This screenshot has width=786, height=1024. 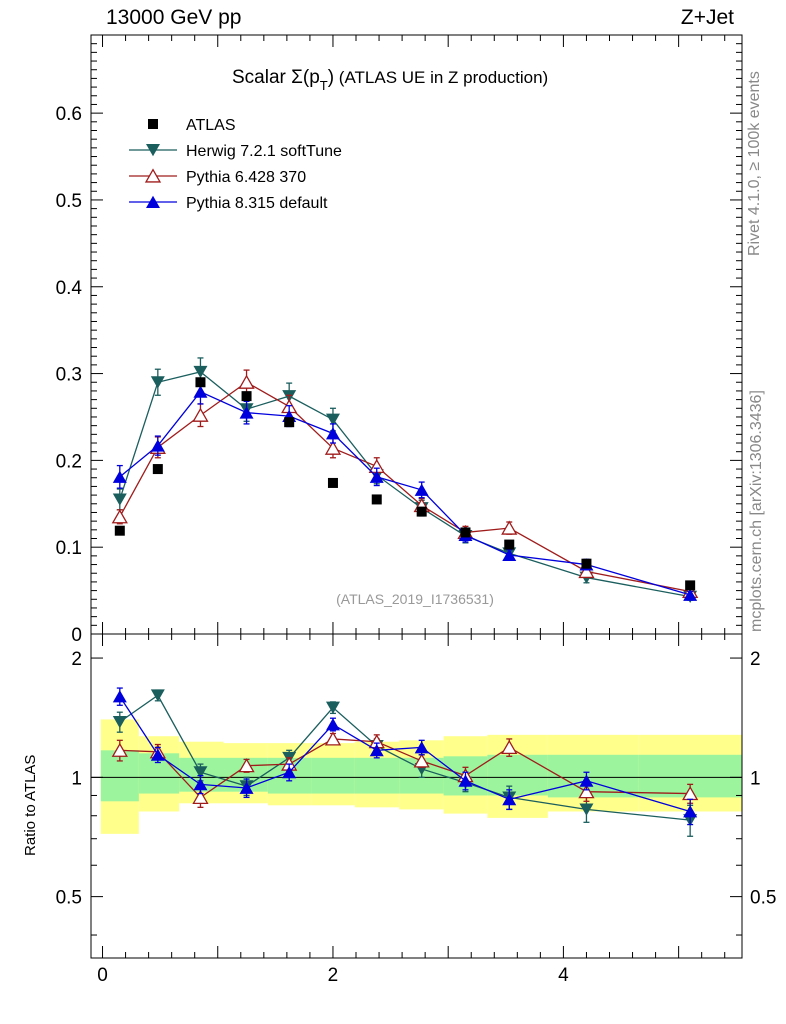 I want to click on analysis-watermark: (ATLAS_2019_I1736531), so click(x=415, y=599).